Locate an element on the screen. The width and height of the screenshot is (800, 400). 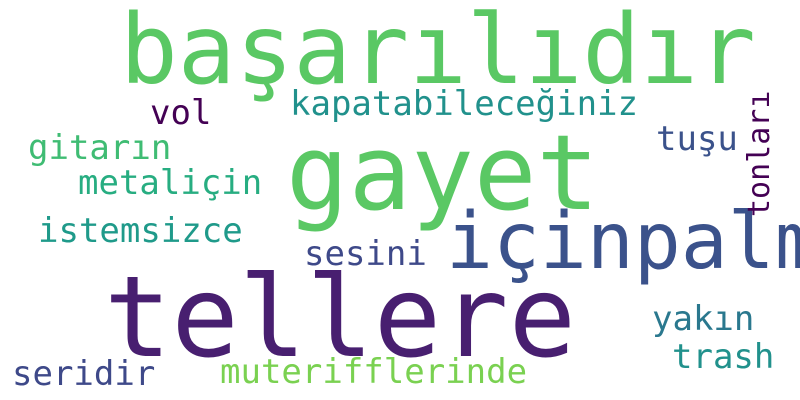
word-trash: trash is located at coordinates (723, 357).